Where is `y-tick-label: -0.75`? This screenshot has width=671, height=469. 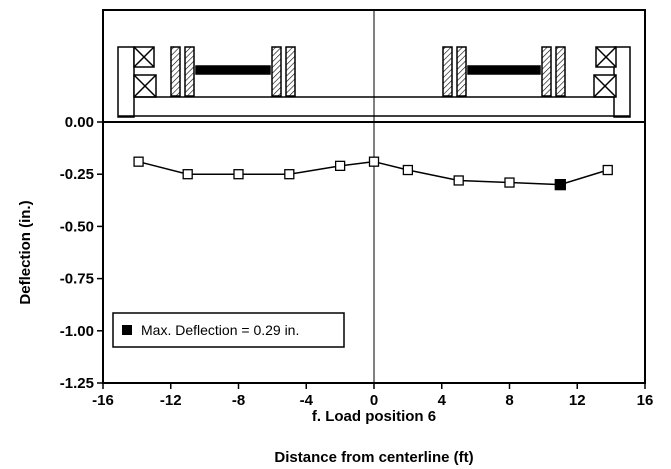
y-tick-label: -0.75 is located at coordinates (77, 279).